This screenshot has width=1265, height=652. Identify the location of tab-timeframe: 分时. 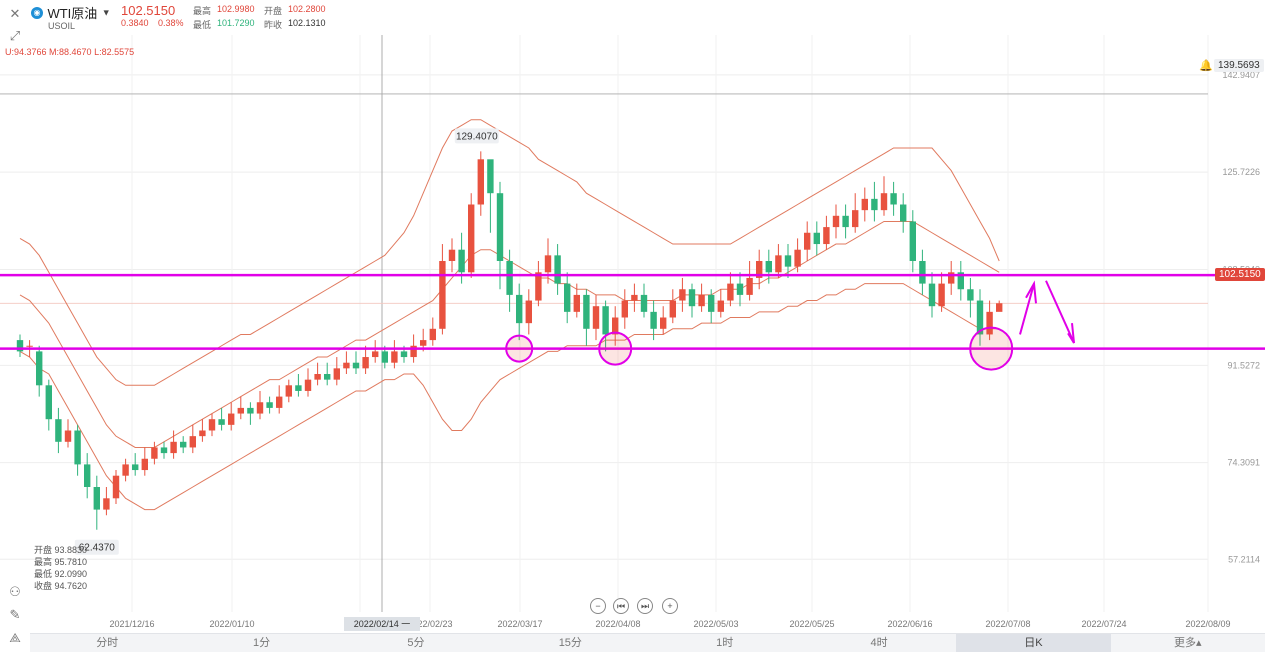
(107, 643).